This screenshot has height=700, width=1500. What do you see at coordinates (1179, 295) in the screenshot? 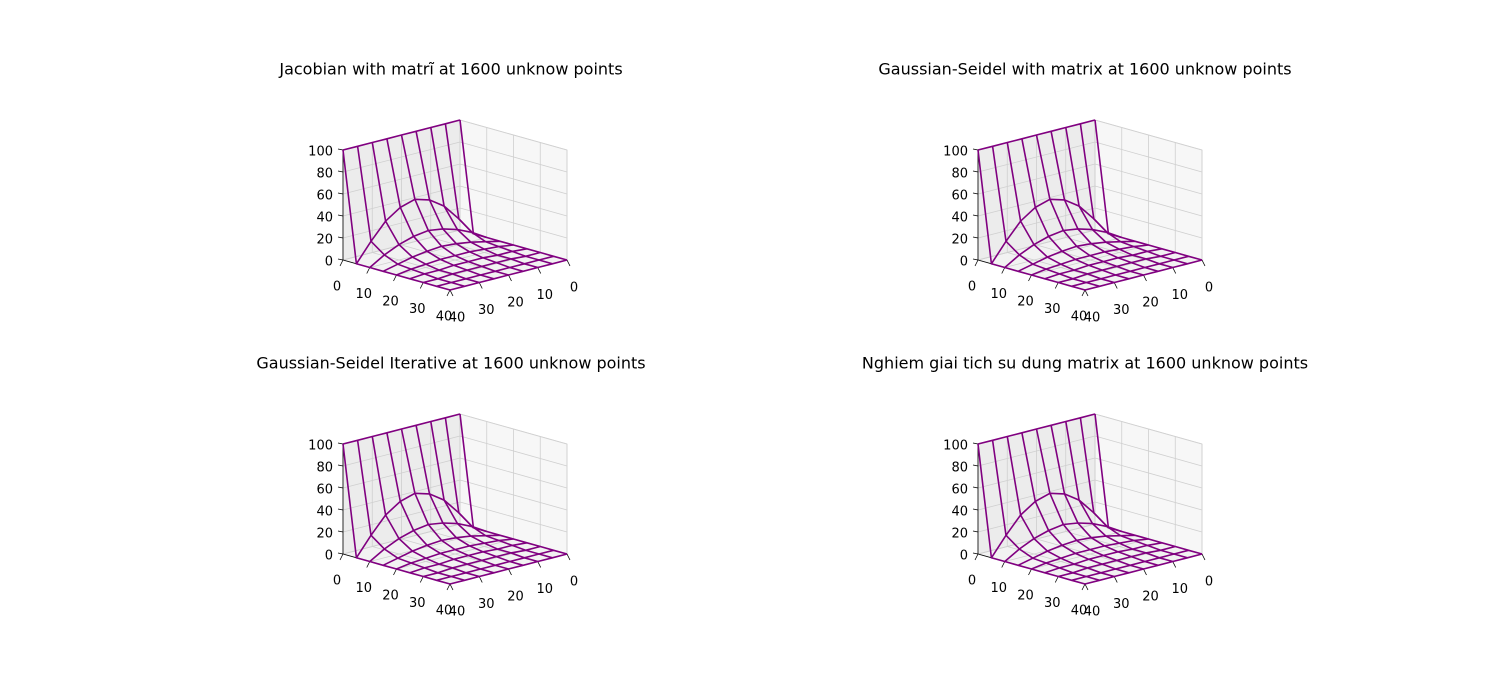
I see `y-tick-label: 10` at bounding box center [1179, 295].